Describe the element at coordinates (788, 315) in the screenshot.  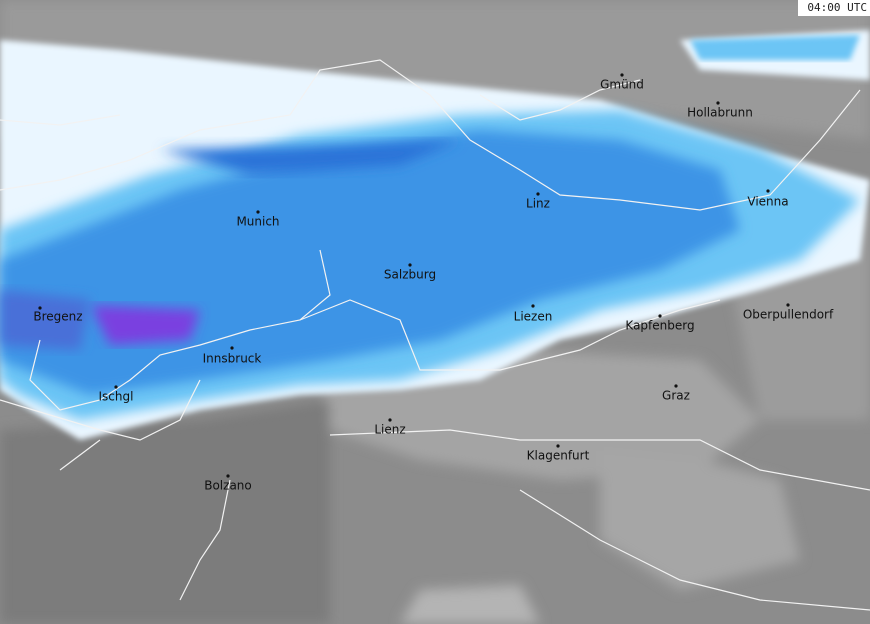
I see `city-label: Oberpullendorf` at that location.